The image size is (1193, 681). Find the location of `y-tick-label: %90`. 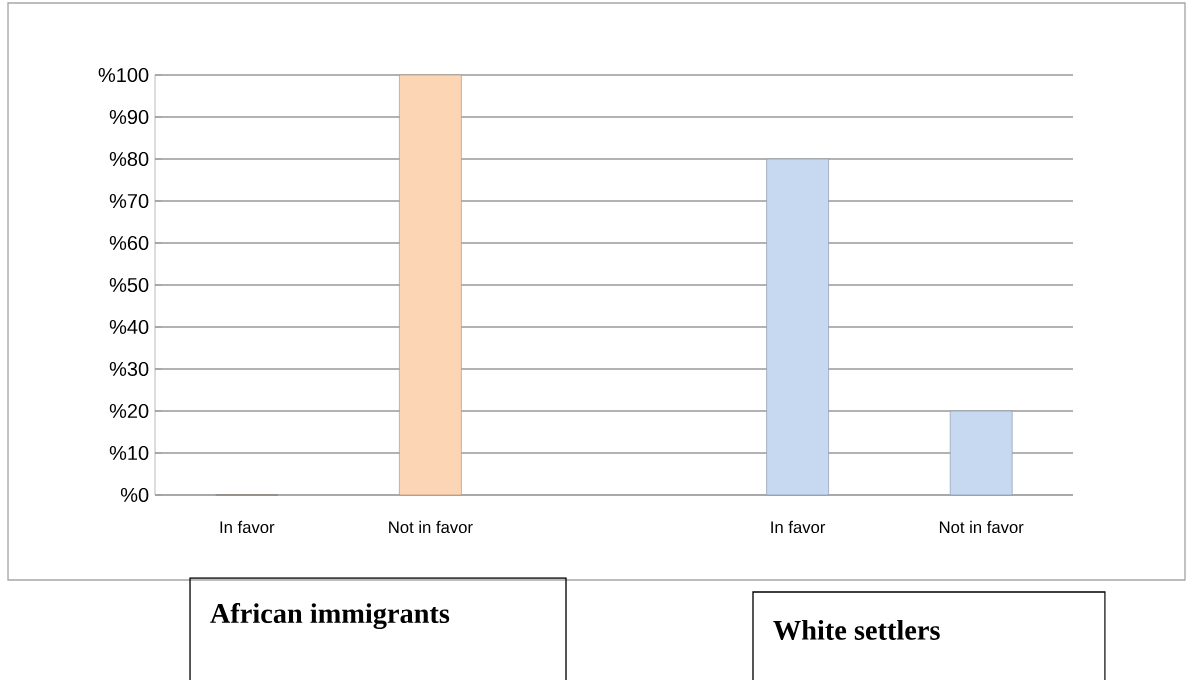

y-tick-label: %90 is located at coordinates (129, 117).